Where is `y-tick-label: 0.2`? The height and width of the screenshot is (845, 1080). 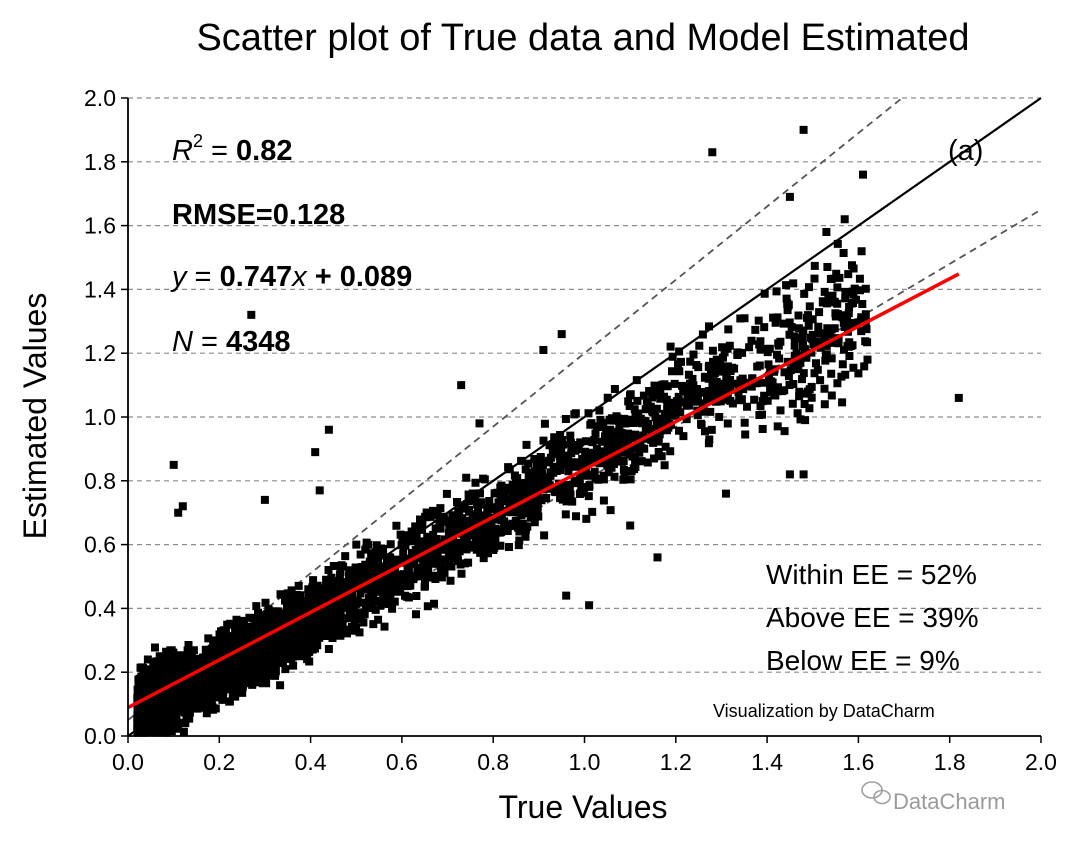
y-tick-label: 0.2 is located at coordinates (100, 672).